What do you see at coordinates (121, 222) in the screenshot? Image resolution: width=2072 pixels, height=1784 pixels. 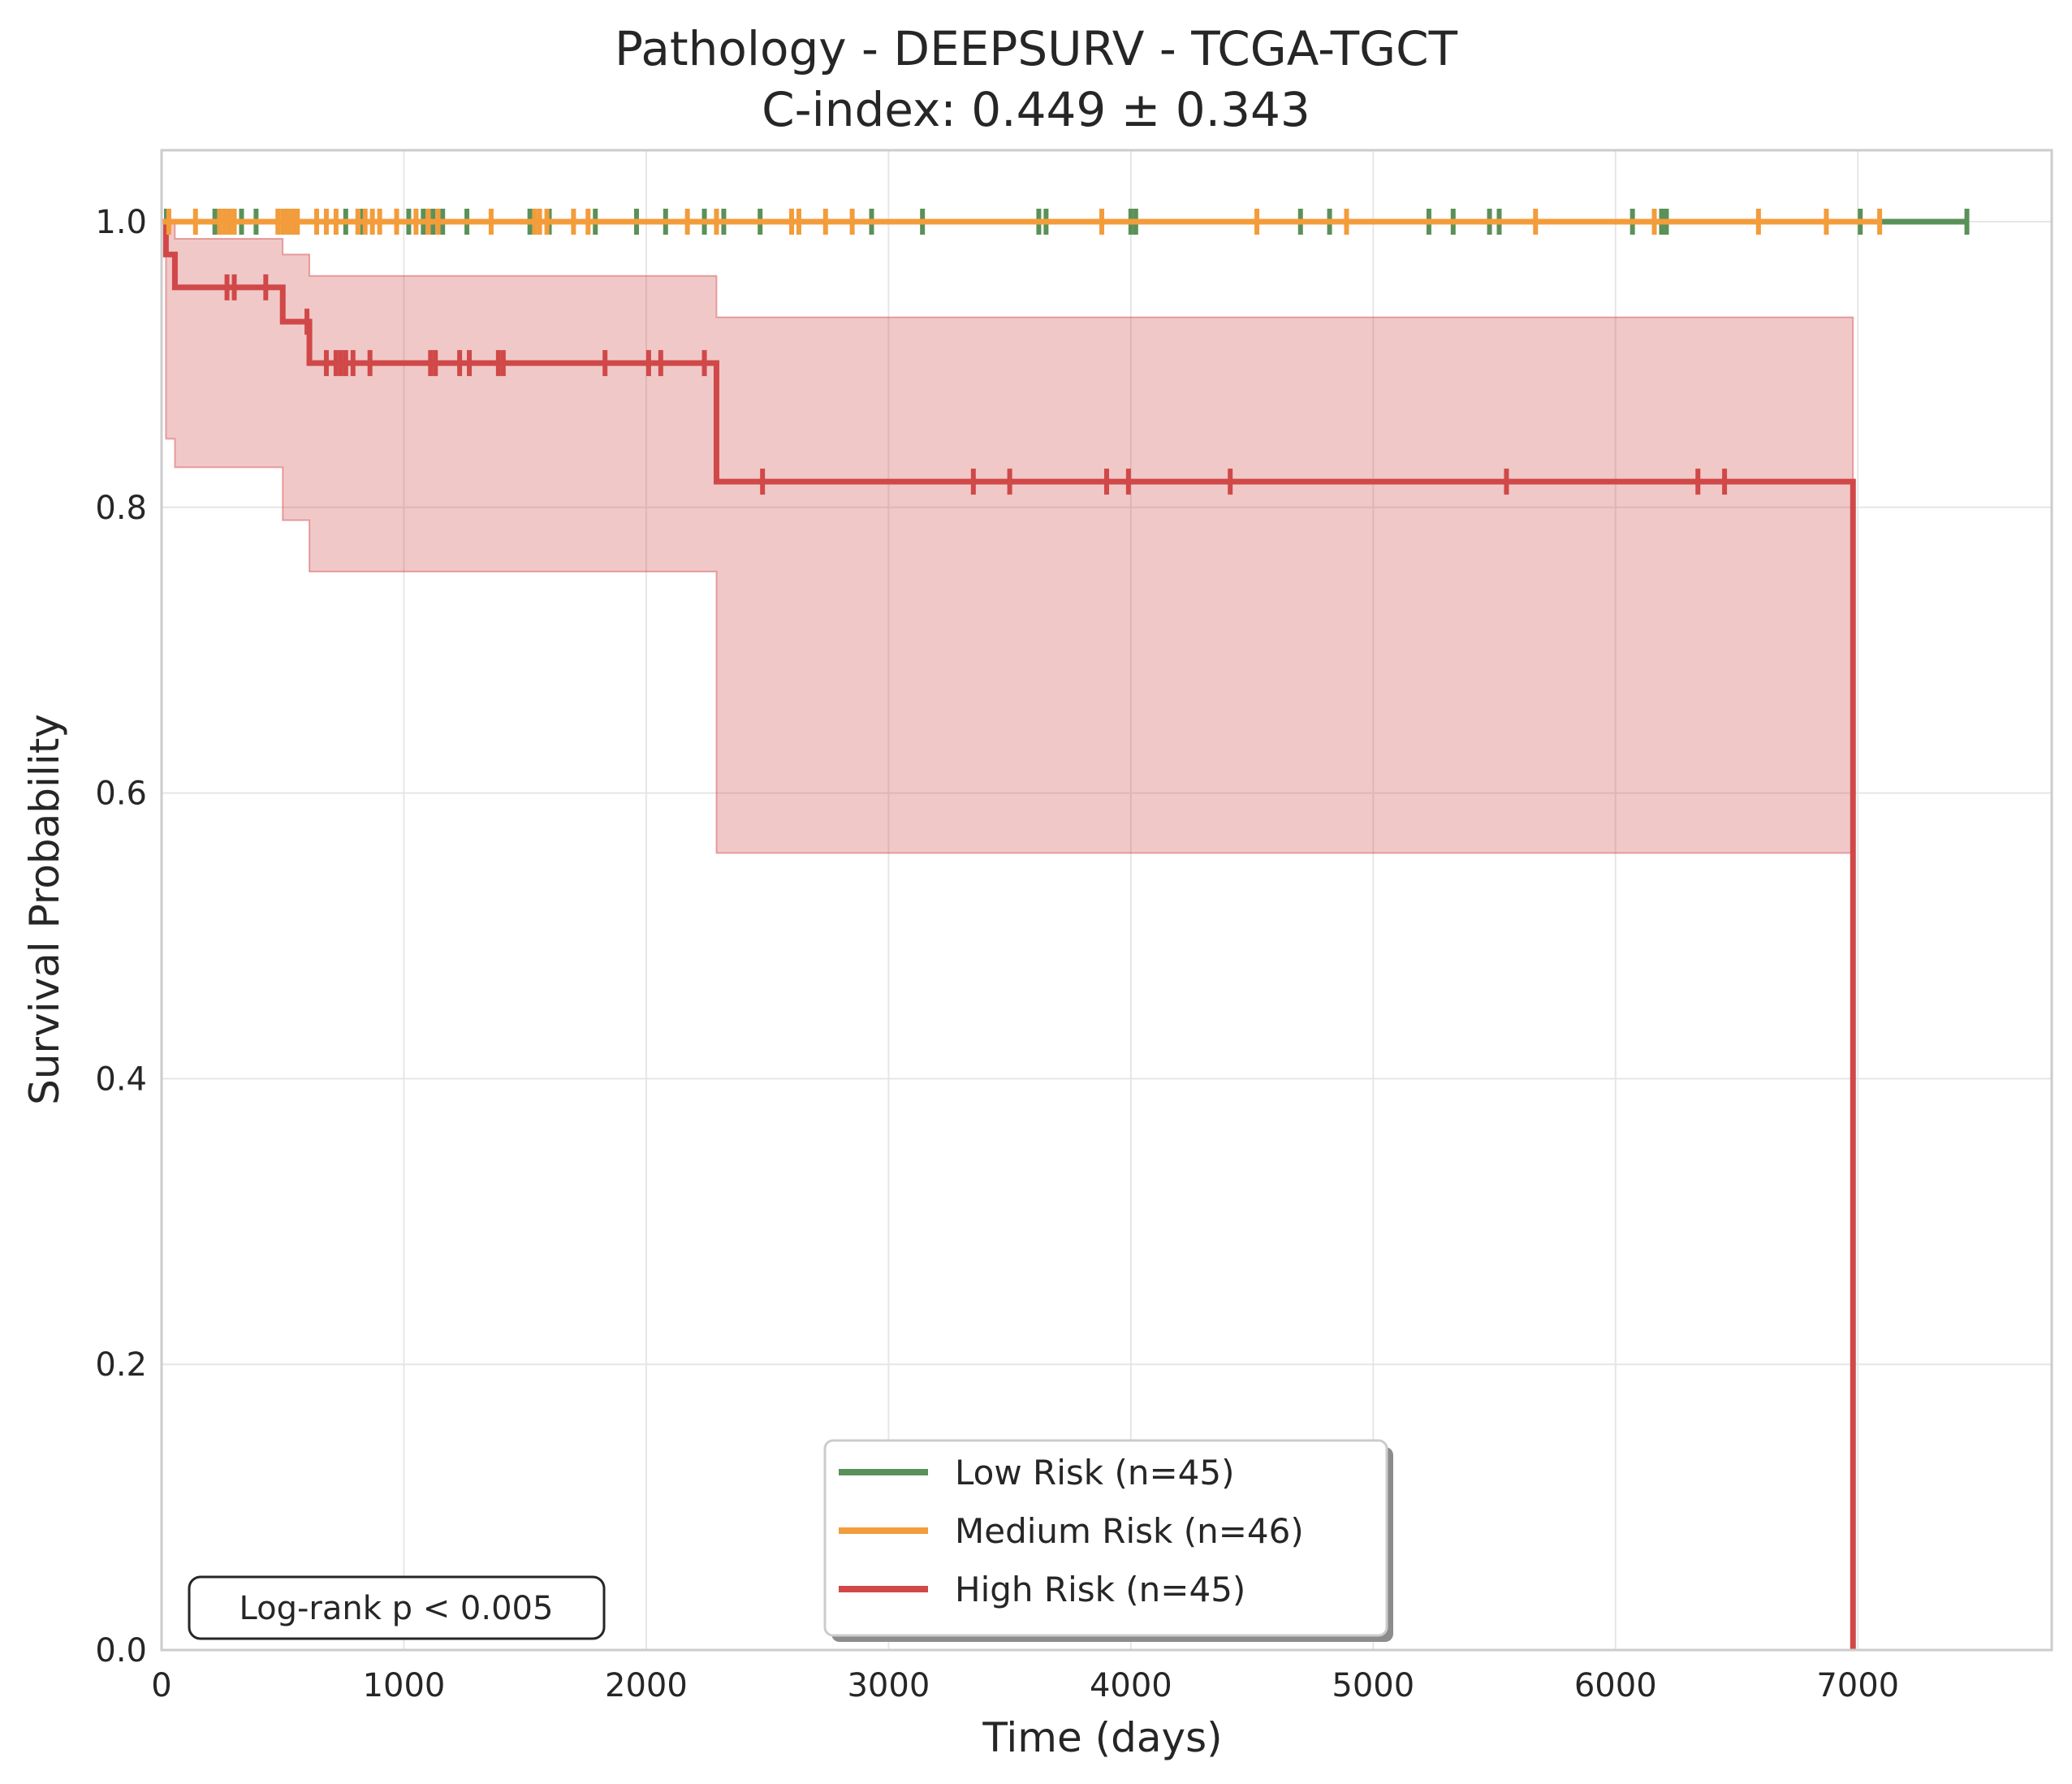 I see `y-tick-label: 1.0` at bounding box center [121, 222].